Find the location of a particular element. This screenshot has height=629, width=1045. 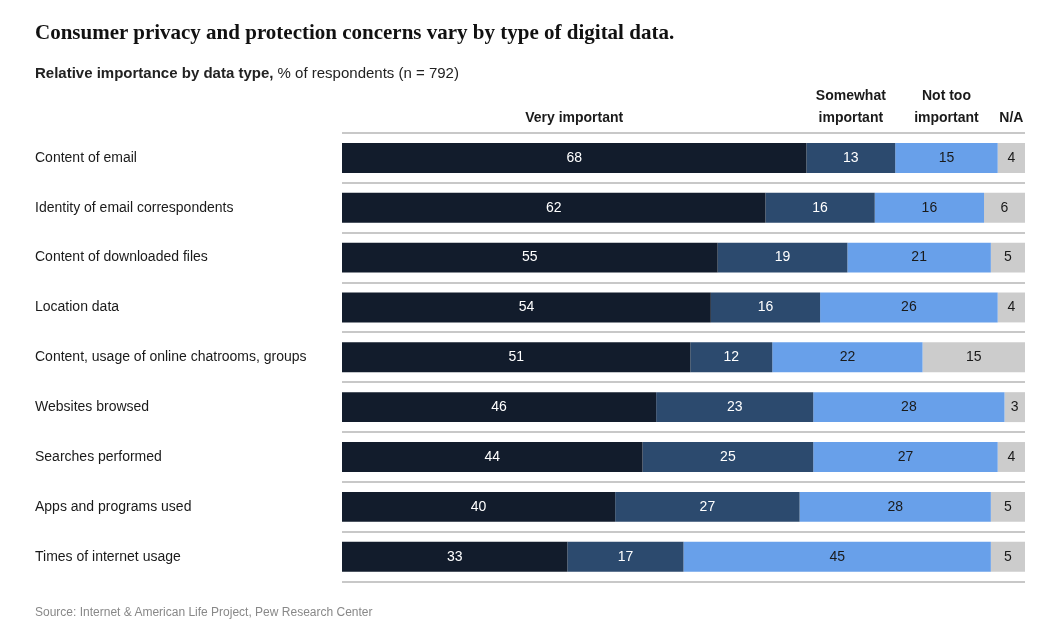

data-label: 54 is located at coordinates (526, 306).